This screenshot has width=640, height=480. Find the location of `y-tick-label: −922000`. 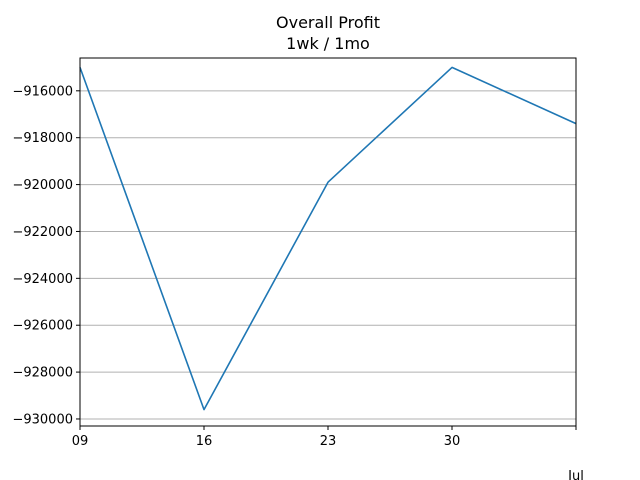

y-tick-label: −922000 is located at coordinates (42, 232).